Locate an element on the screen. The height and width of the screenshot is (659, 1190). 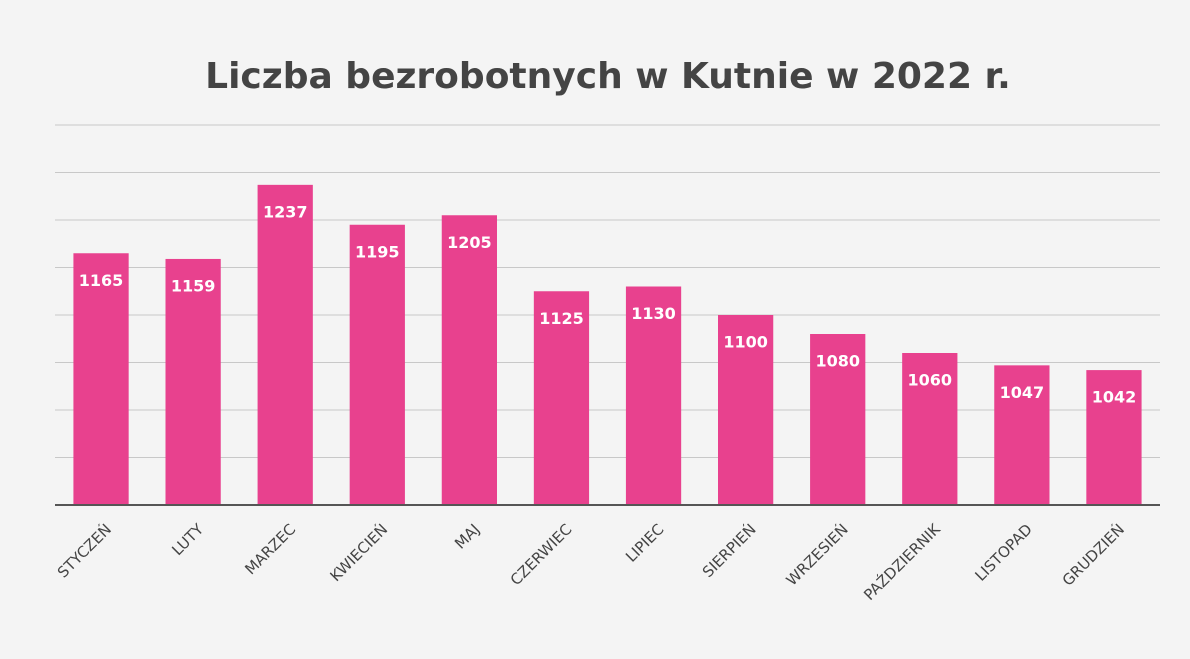
value-label: 1100 is located at coordinates (745, 342).